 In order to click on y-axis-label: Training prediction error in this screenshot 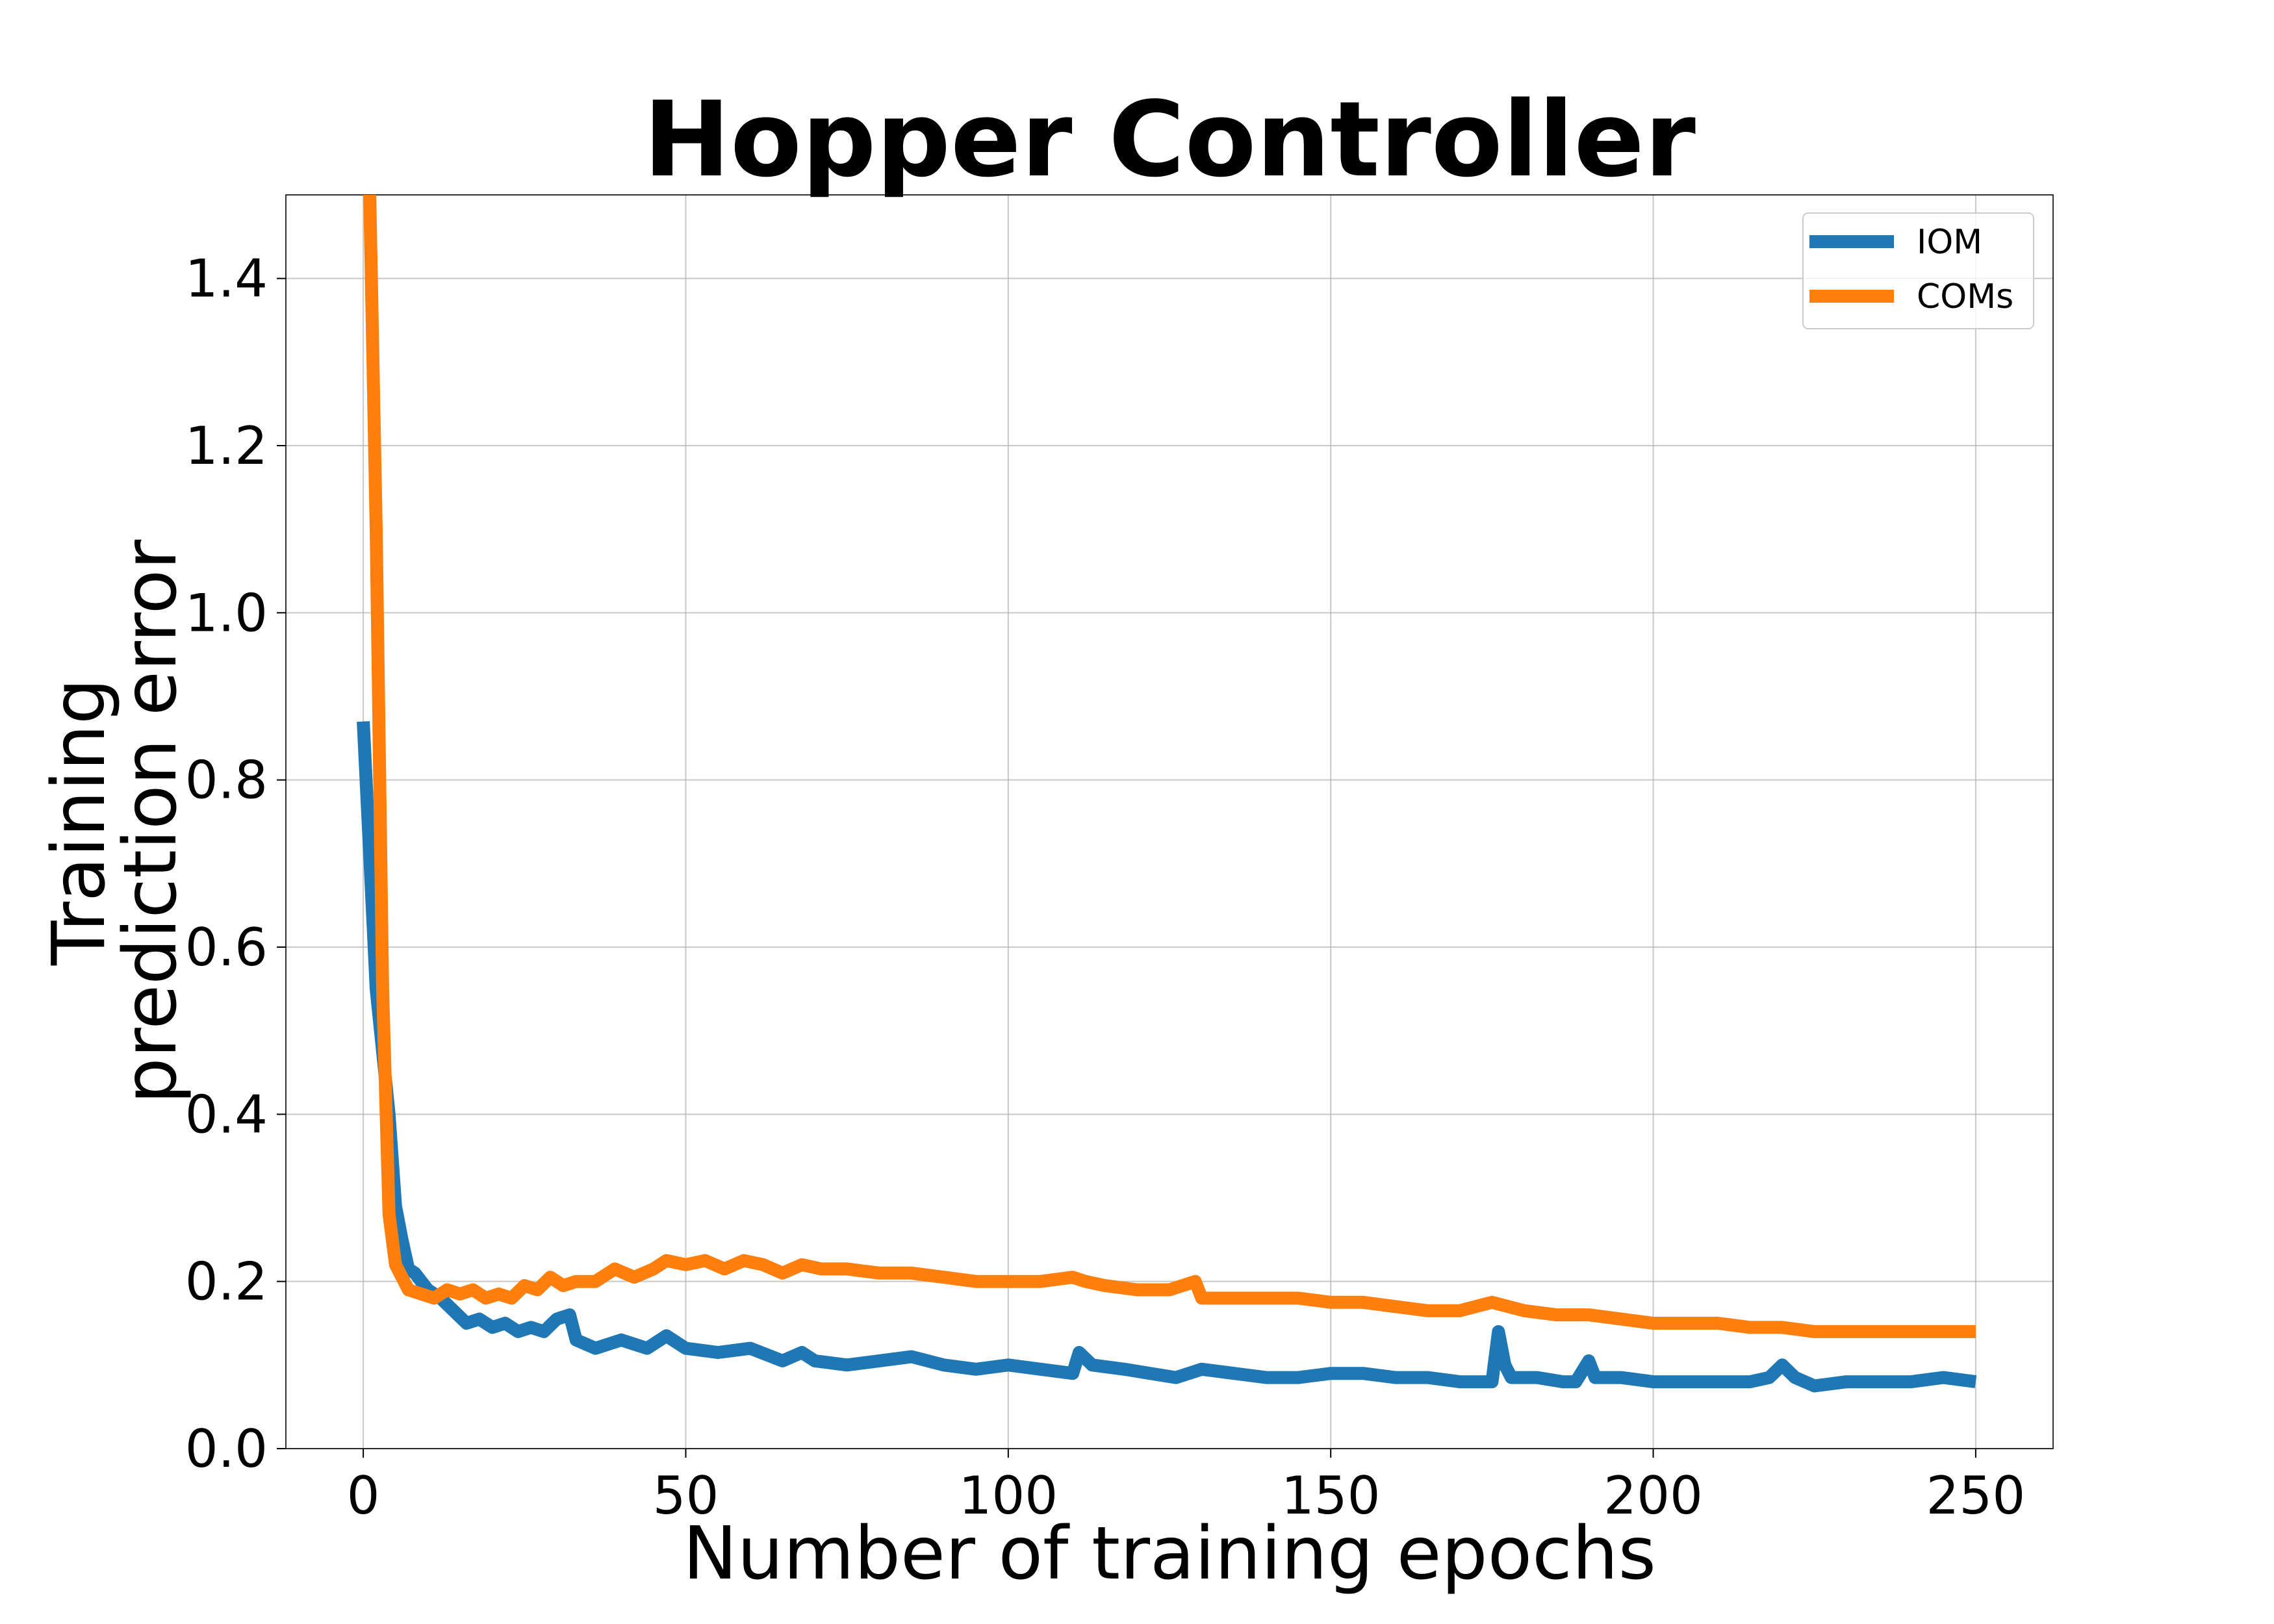, I will do `click(115, 821)`.